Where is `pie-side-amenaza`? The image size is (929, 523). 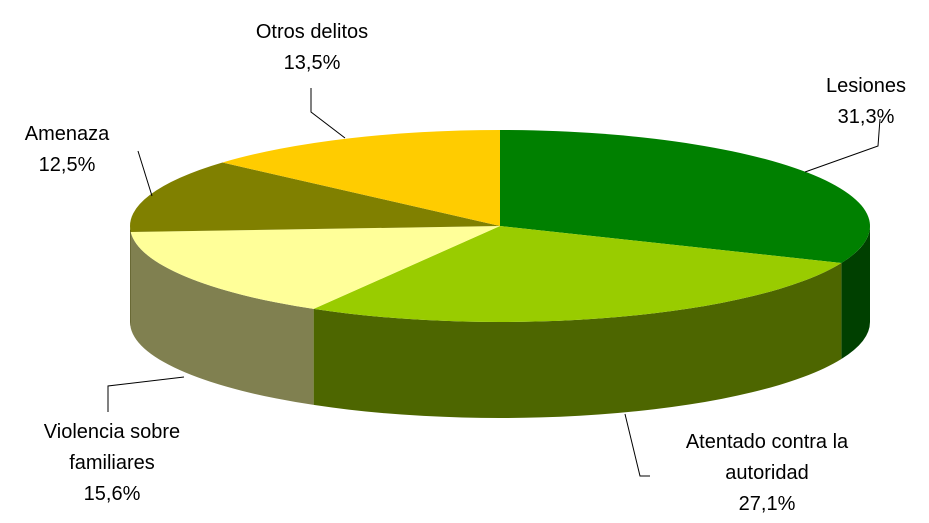 pie-side-amenaza is located at coordinates (130, 277).